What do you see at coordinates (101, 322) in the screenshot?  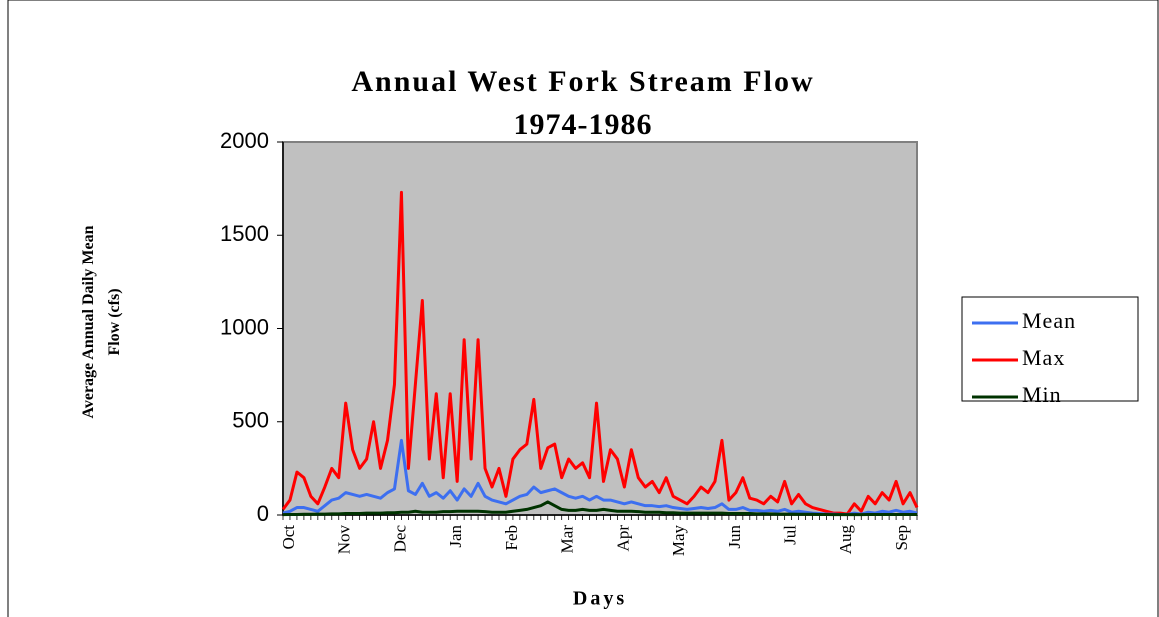 I see `y-axis-label: Average Annual Daily Mean Flow (cfs)` at bounding box center [101, 322].